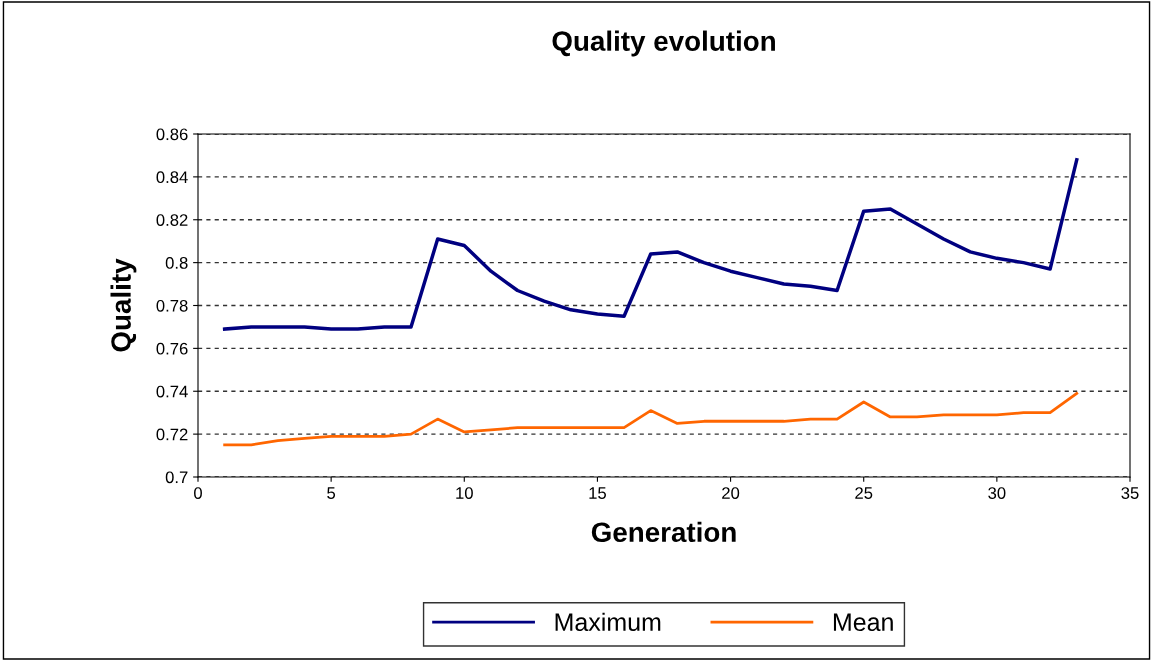  What do you see at coordinates (731, 493) in the screenshot?
I see `x-tick-label: 20` at bounding box center [731, 493].